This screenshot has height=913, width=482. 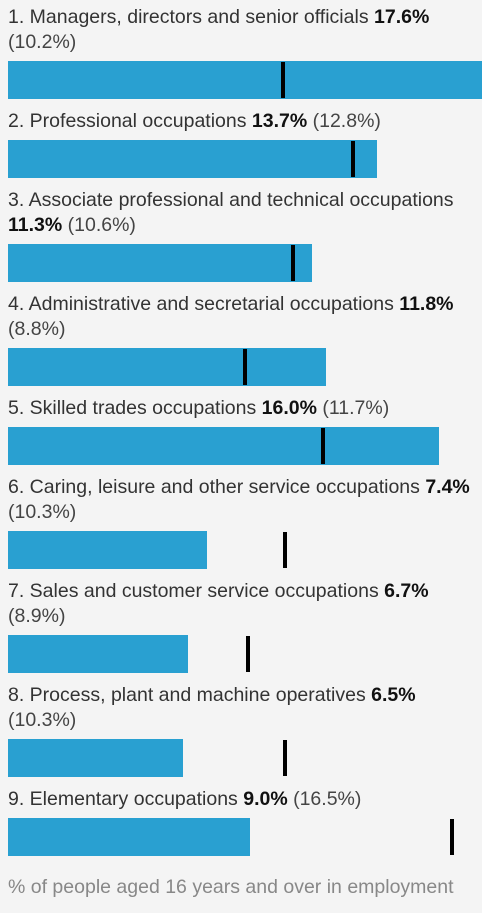 I want to click on value-label: 17.6%, so click(x=402, y=17).